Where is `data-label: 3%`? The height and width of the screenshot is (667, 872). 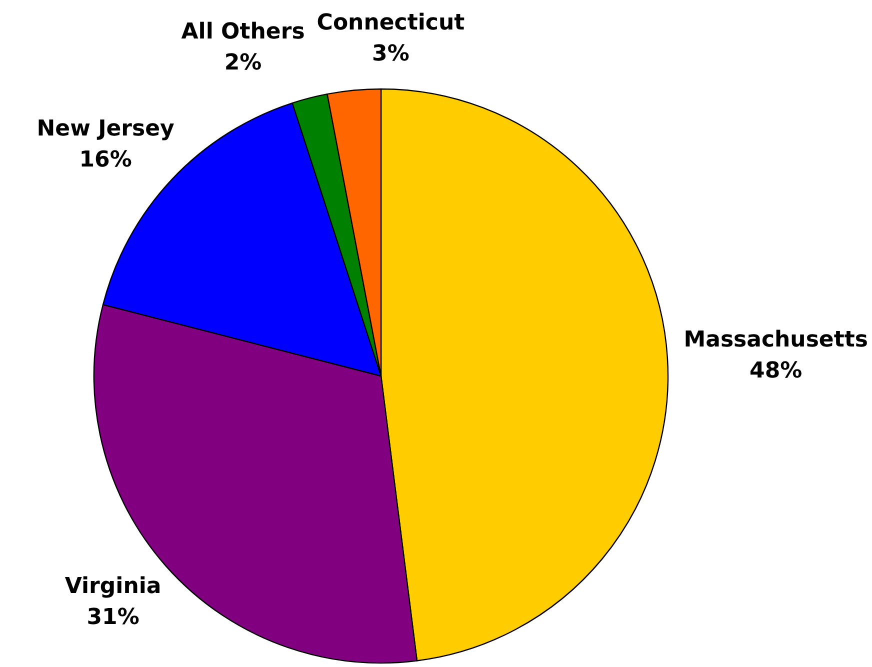
data-label: 3% is located at coordinates (391, 54).